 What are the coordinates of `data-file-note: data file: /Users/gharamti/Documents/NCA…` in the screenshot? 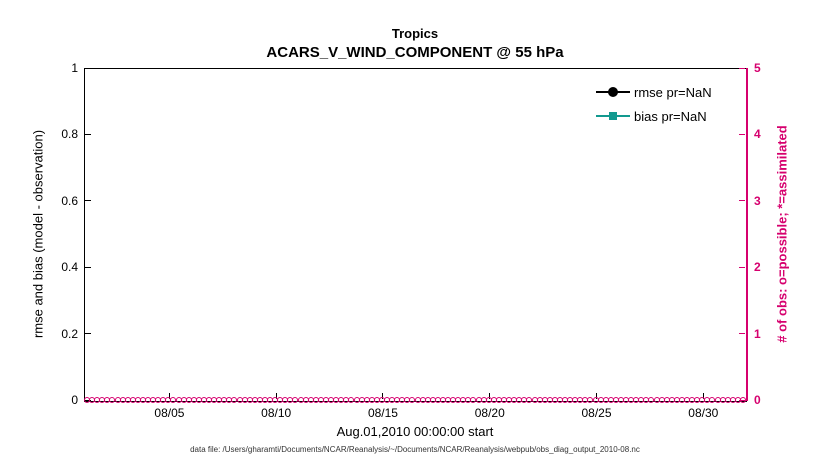 It's located at (415, 449).